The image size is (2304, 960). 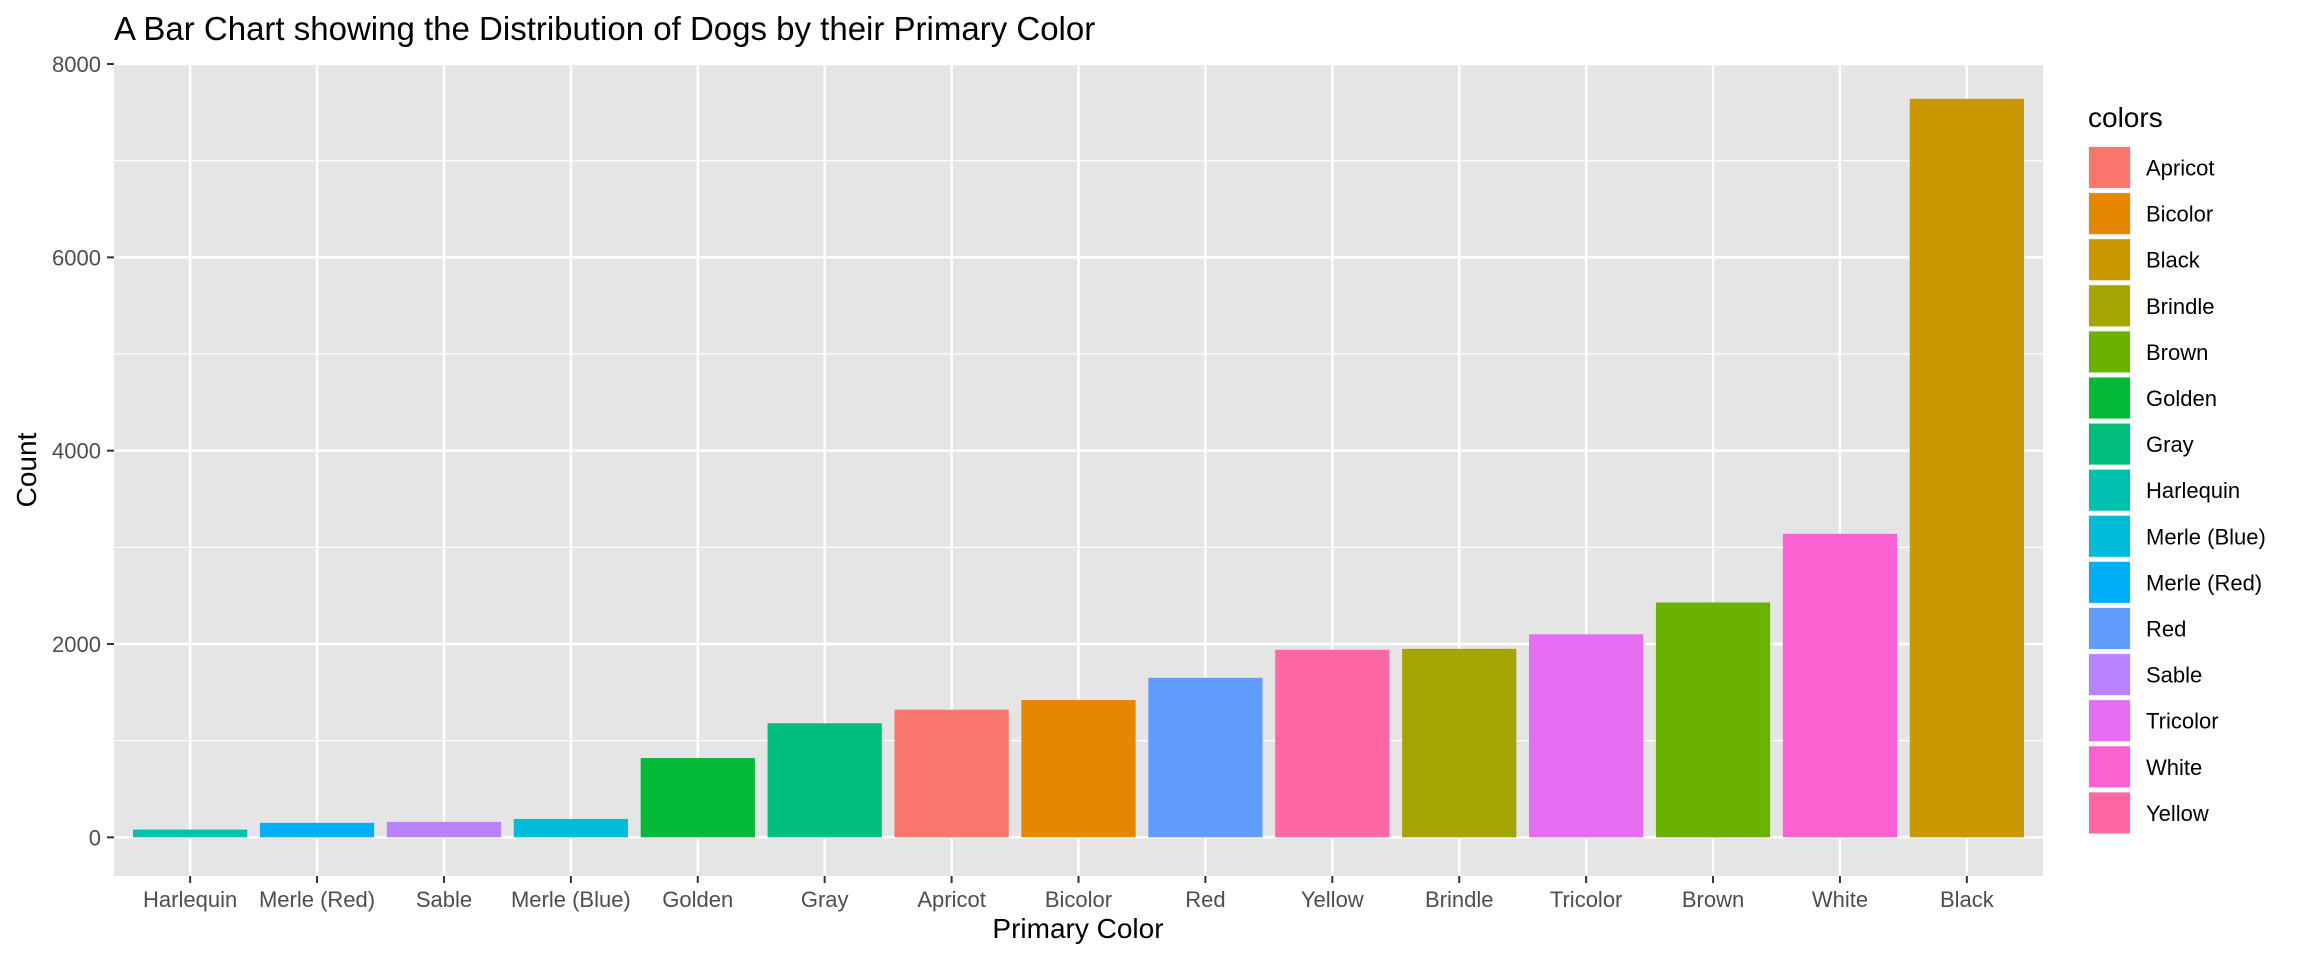 What do you see at coordinates (190, 899) in the screenshot?
I see `x-tick-label: Harlequin` at bounding box center [190, 899].